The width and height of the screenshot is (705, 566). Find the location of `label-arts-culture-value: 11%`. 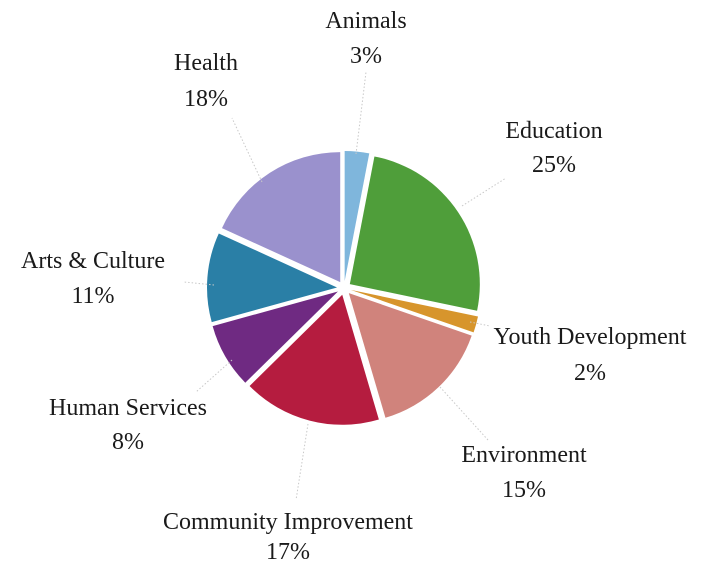

label-arts-culture-value: 11% is located at coordinates (92, 296).